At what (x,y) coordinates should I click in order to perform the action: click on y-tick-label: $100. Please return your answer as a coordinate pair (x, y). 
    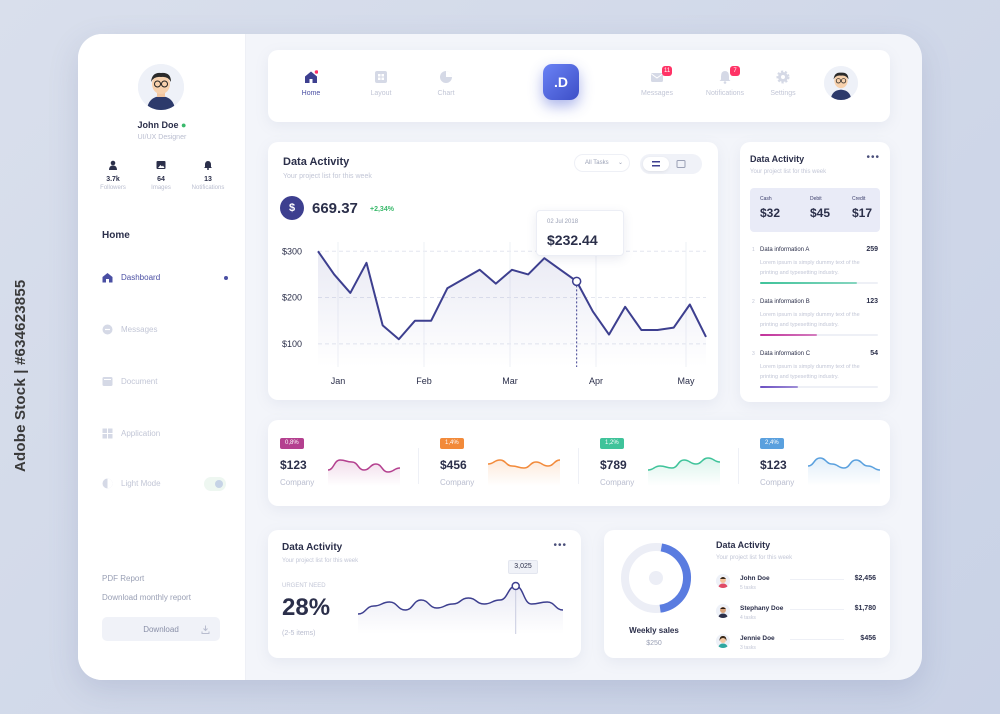
    Looking at the image, I should click on (292, 344).